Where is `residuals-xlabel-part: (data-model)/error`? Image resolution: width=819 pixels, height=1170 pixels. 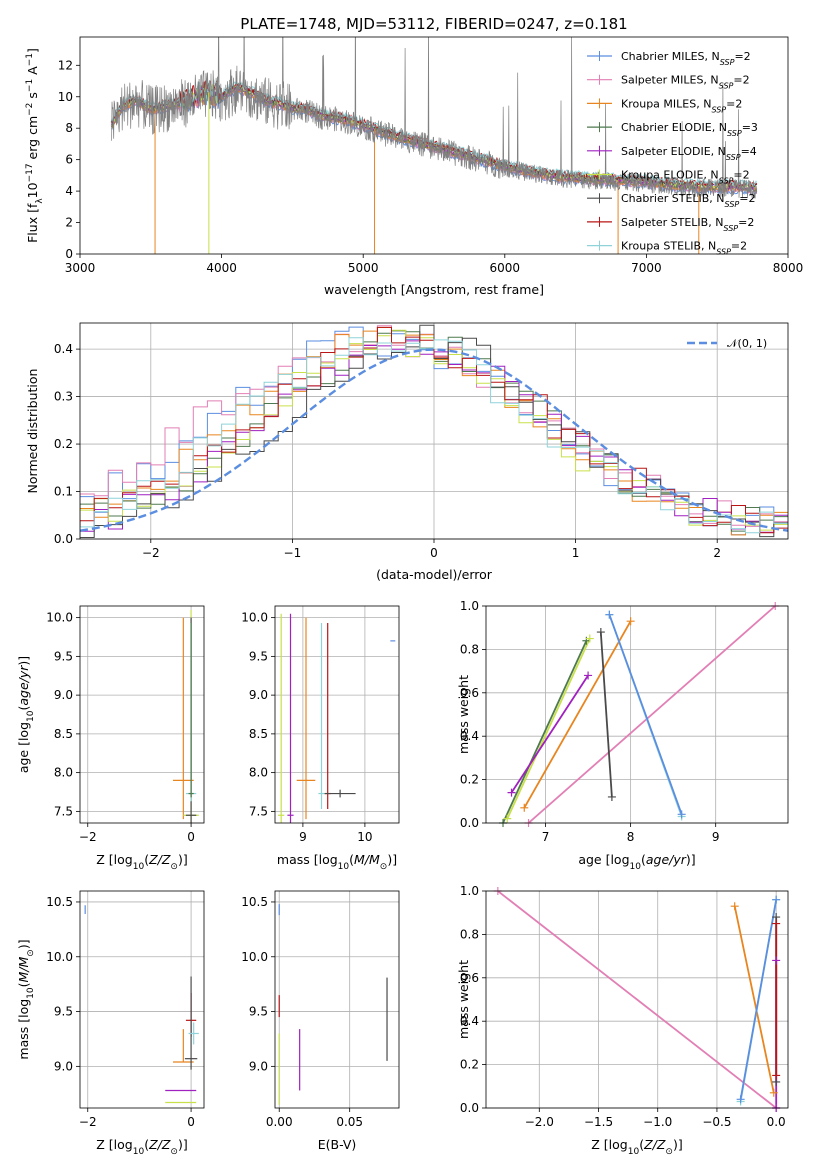
residuals-xlabel-part: (data-model)/error is located at coordinates (434, 574).